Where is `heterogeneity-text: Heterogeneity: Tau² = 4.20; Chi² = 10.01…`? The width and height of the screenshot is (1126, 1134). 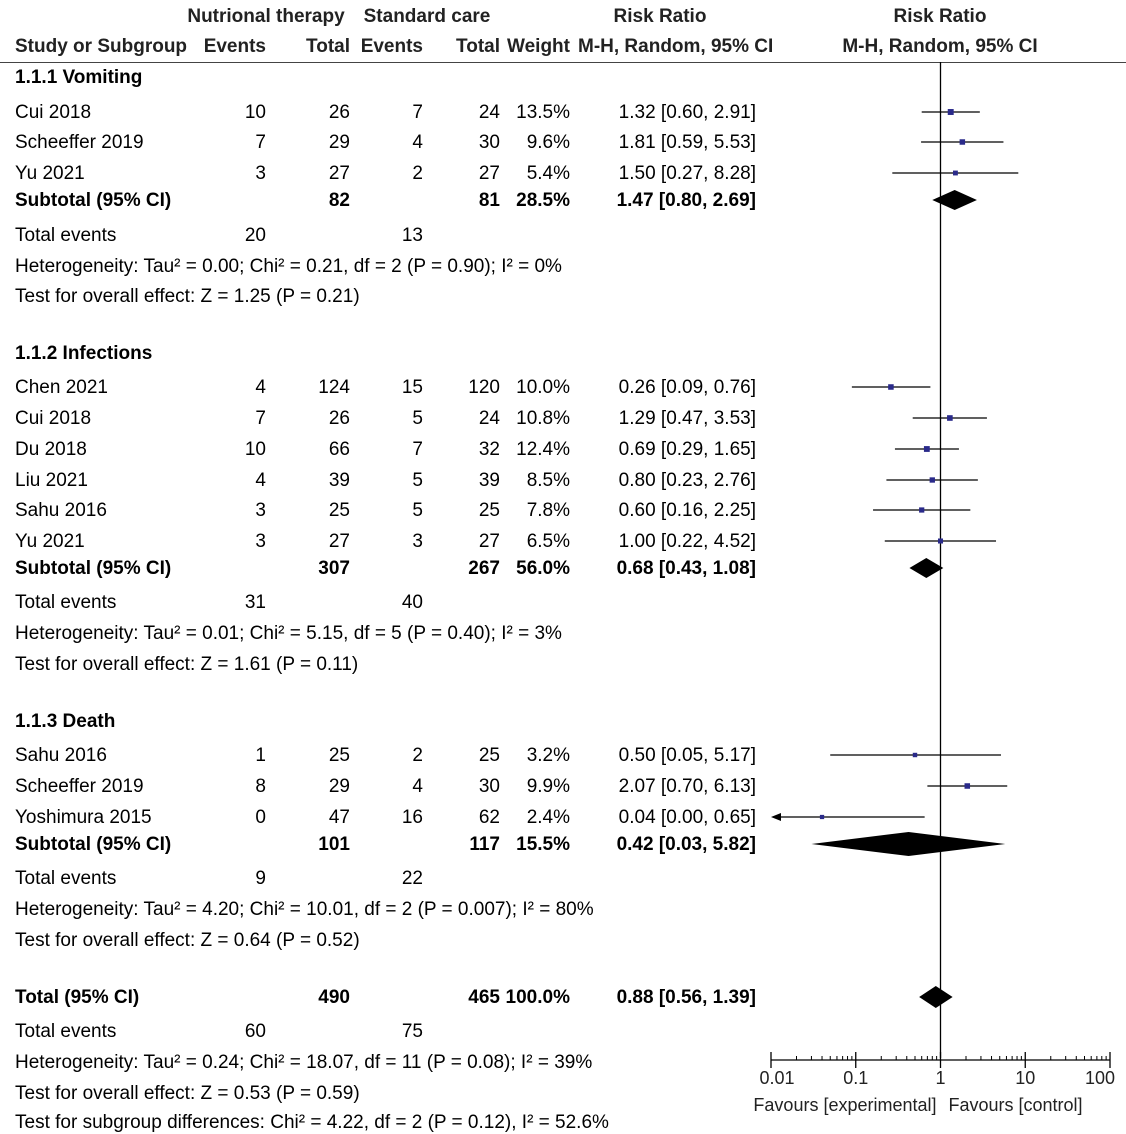
heterogeneity-text: Heterogeneity: Tau² = 4.20; Chi² = 10.01… is located at coordinates (304, 909).